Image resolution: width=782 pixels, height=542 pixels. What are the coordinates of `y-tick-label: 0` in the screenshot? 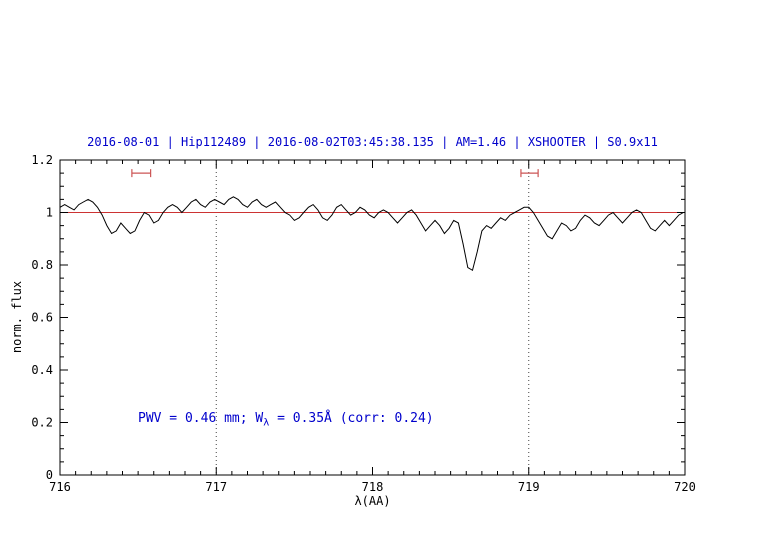 It's located at (49, 475).